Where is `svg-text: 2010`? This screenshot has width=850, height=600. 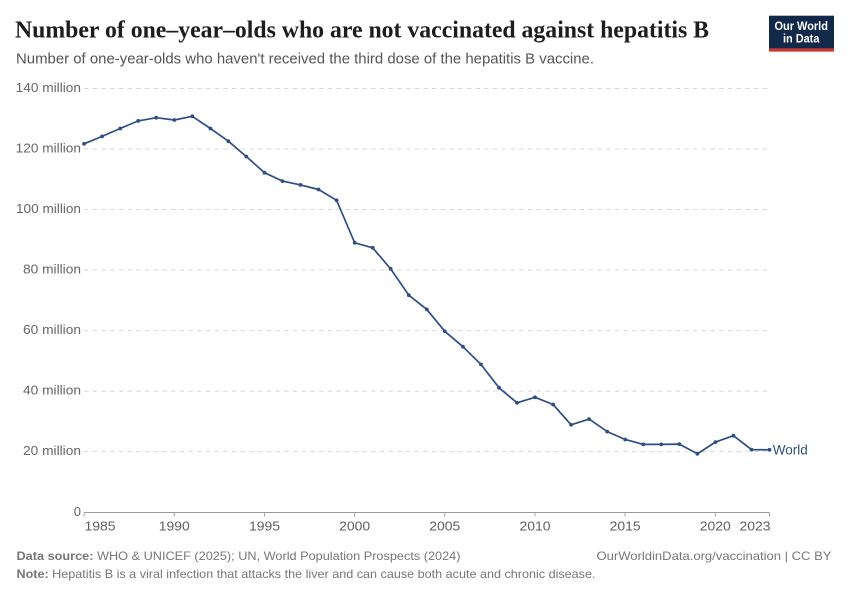 svg-text: 2010 is located at coordinates (535, 526).